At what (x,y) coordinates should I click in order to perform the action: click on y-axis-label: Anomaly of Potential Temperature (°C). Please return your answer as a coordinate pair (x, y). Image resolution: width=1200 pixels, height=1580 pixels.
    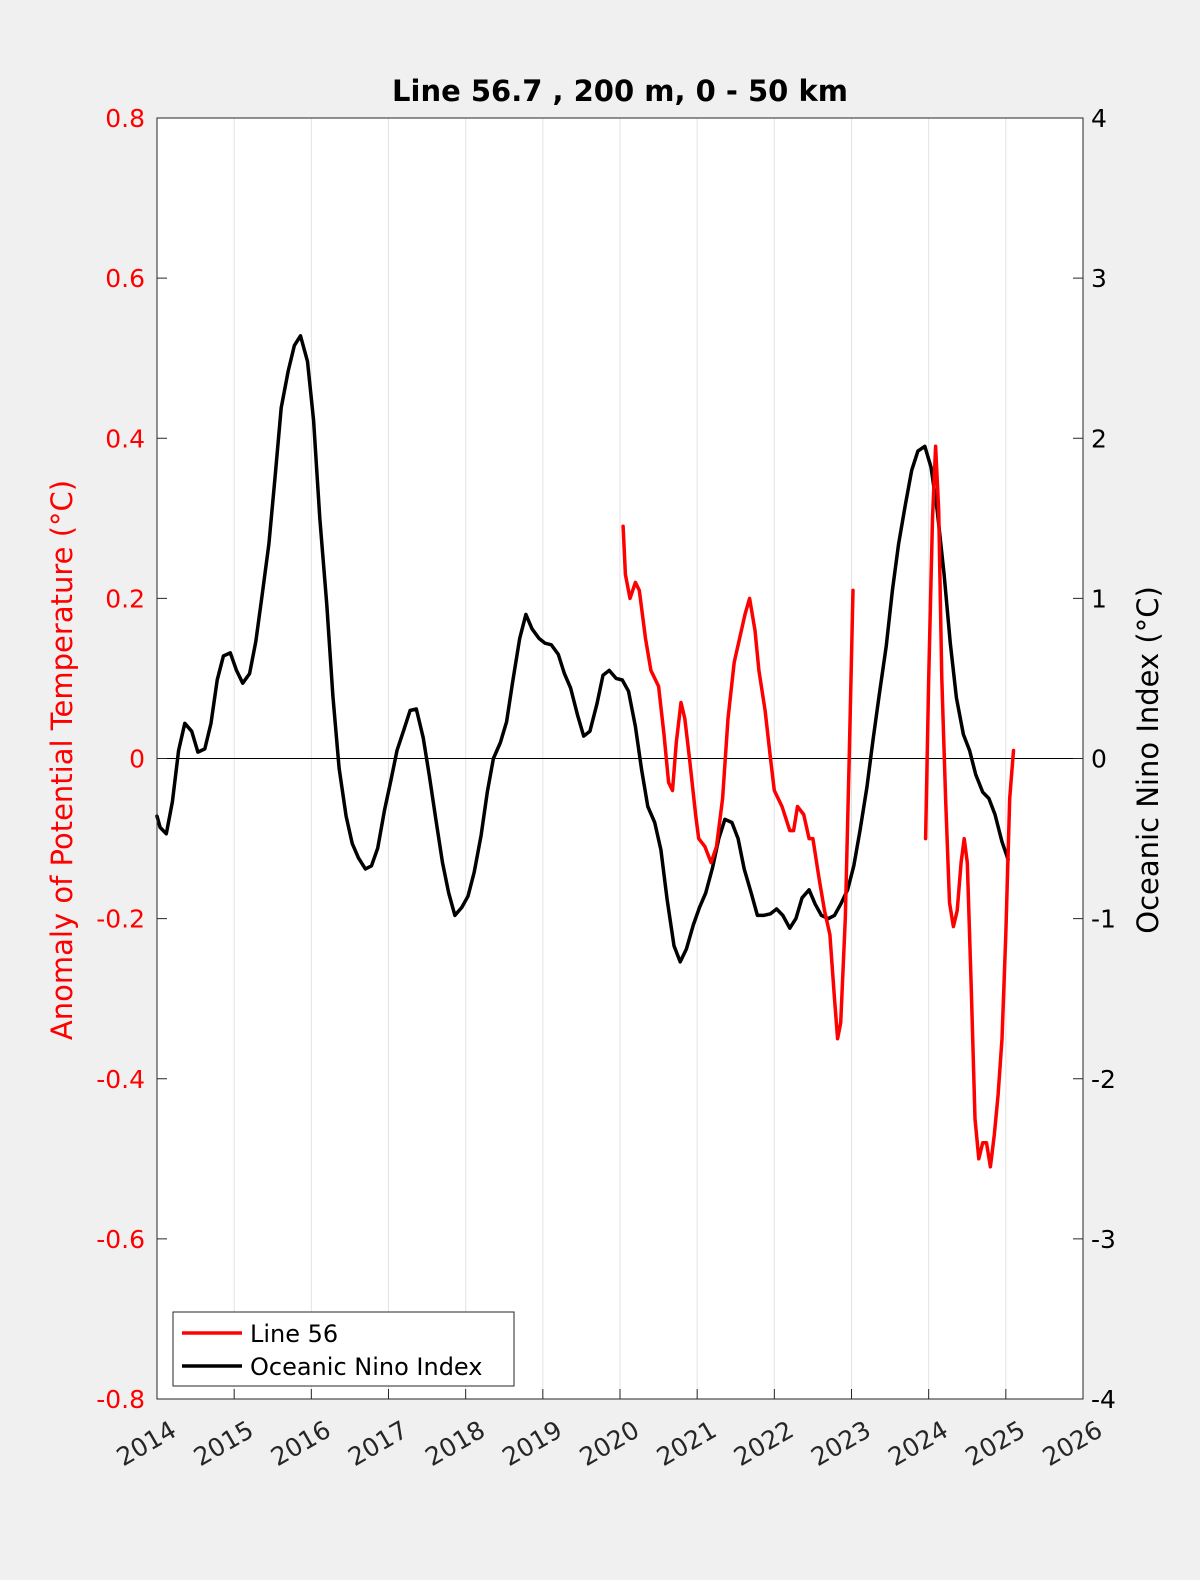
    Looking at the image, I should click on (62, 760).